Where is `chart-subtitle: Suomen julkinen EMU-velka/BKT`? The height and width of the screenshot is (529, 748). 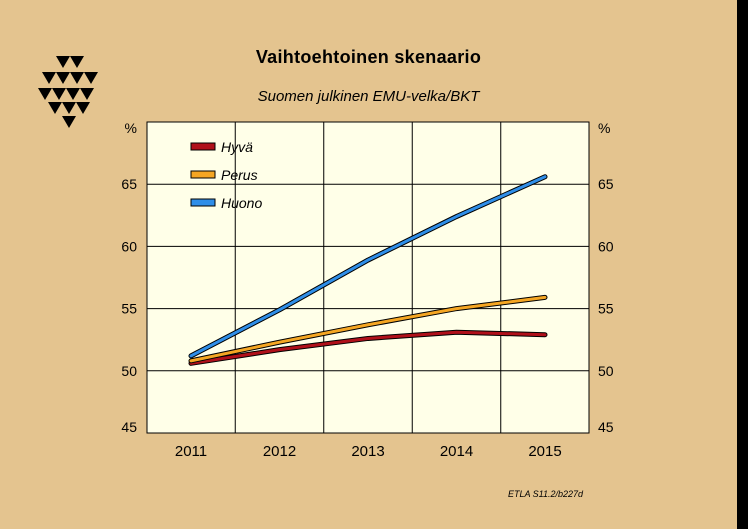
chart-subtitle: Suomen julkinen EMU-velka/BKT is located at coordinates (368, 96).